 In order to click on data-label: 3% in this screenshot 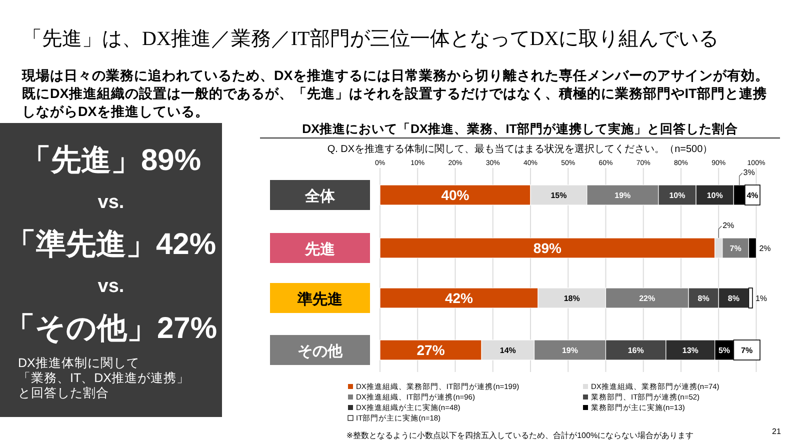, I will do `click(749, 172)`.